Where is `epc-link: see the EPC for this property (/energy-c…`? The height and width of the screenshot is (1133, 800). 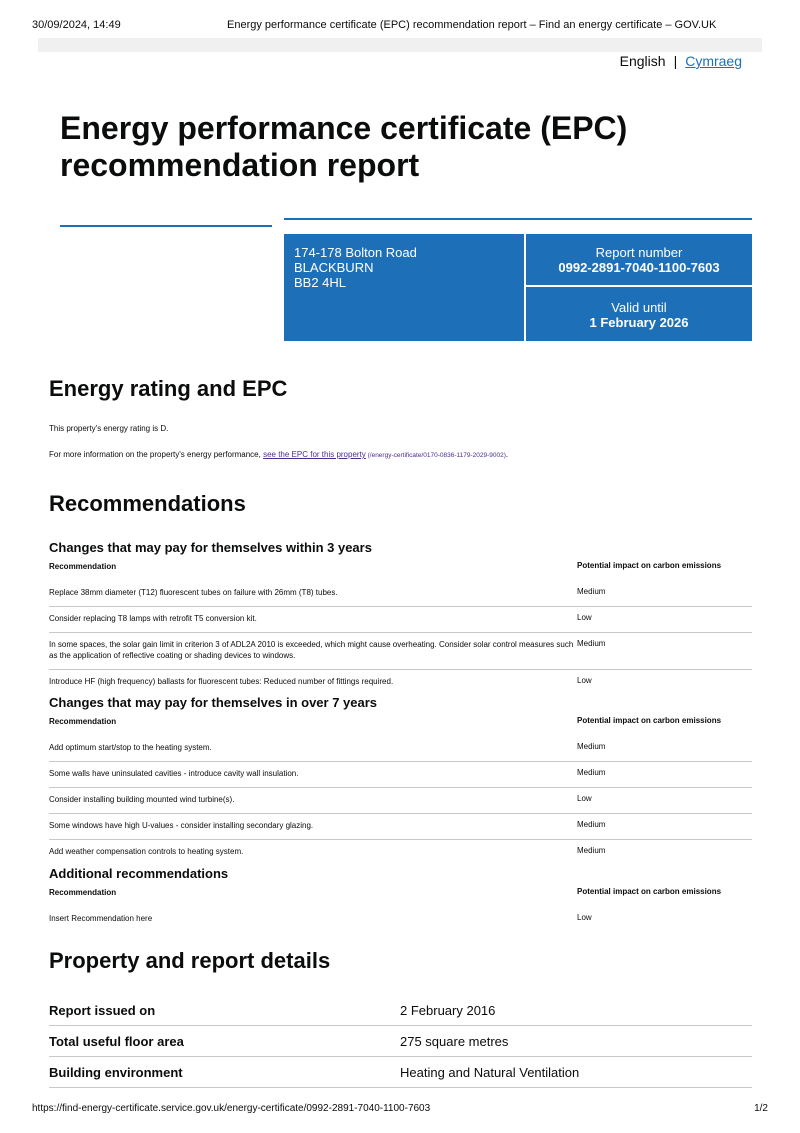 epc-link: see the EPC for this property (/energy-c… is located at coordinates (384, 454).